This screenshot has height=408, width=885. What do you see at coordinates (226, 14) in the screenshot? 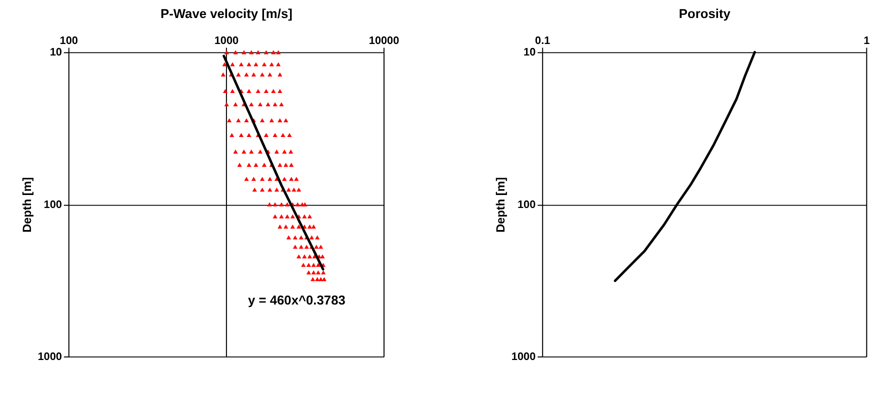
I see `x-axis-title: P-Wave velocity [m/s]` at bounding box center [226, 14].